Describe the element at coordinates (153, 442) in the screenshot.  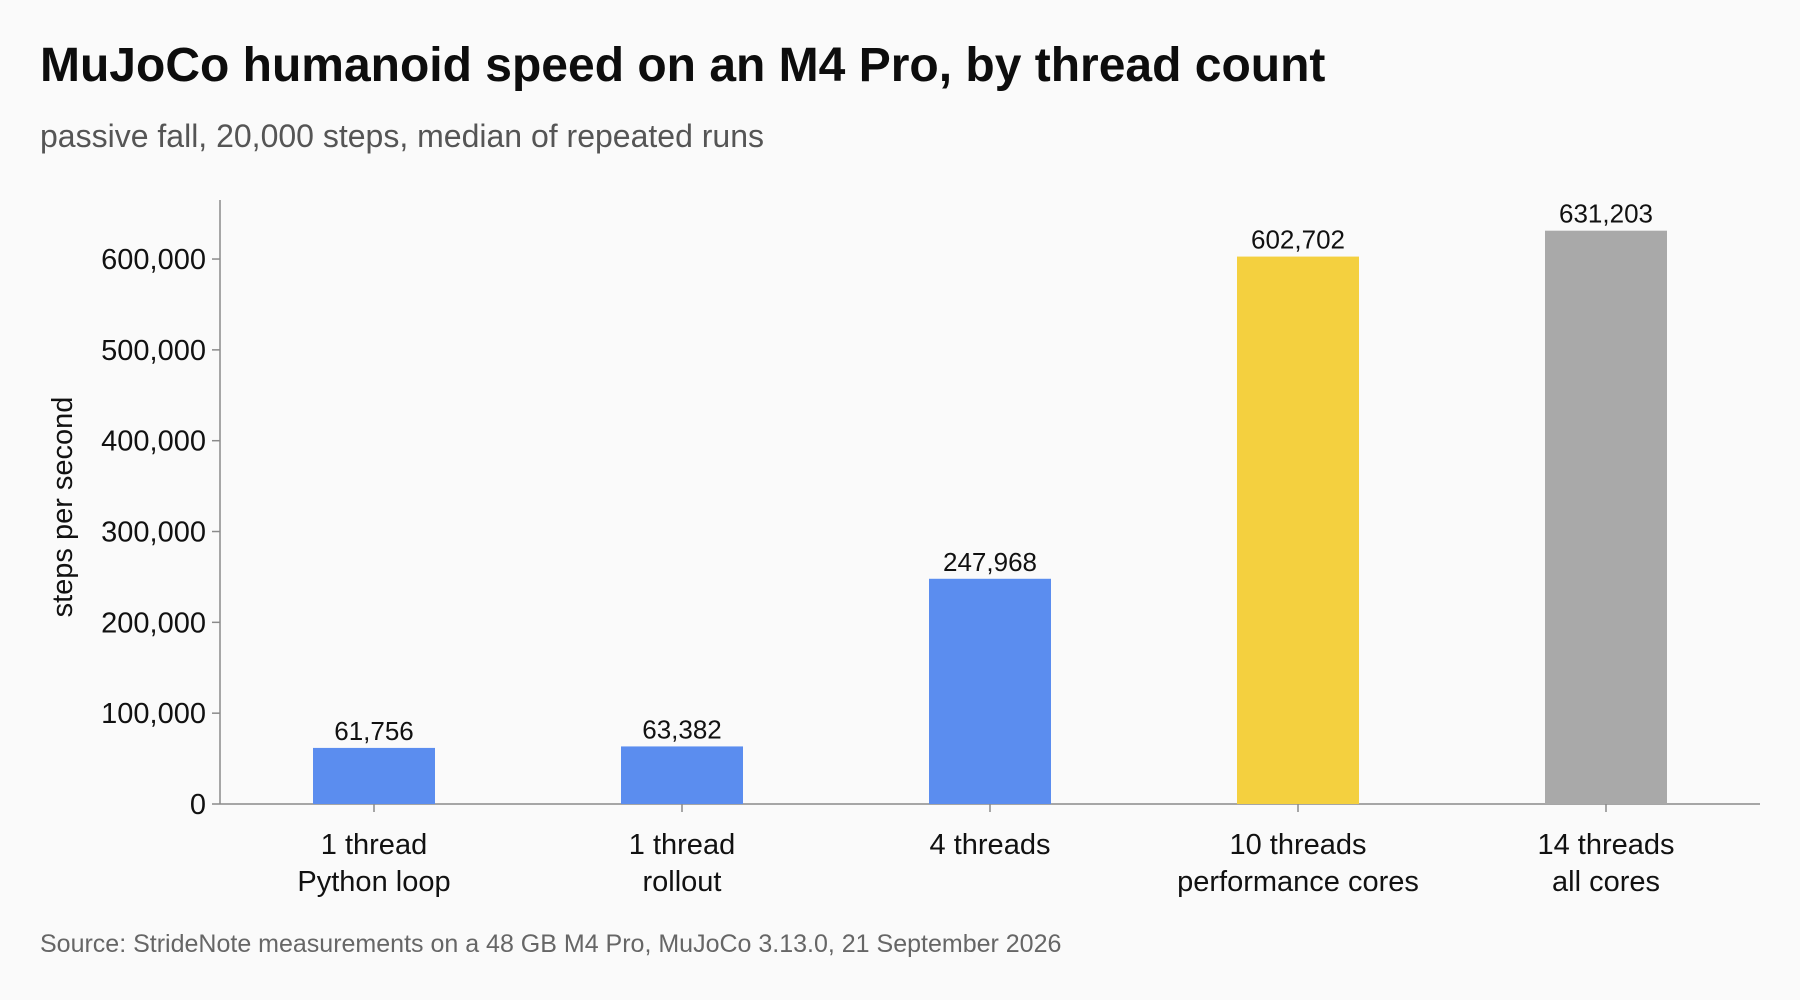
I see `y-tick-label: 400,000` at that location.